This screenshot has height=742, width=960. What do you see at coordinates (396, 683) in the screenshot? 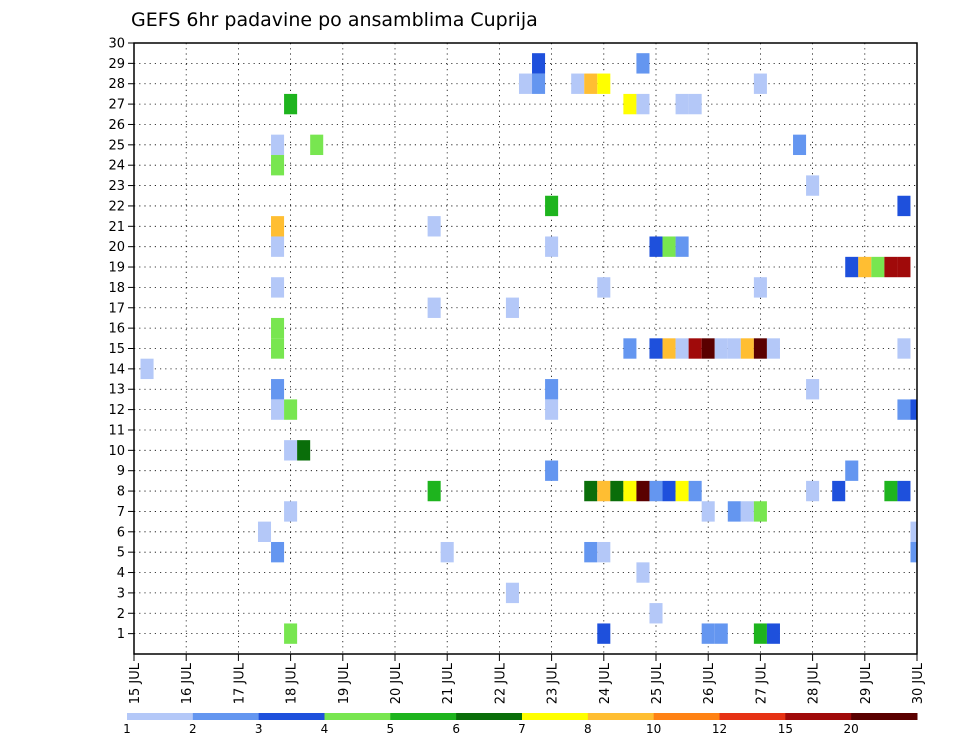
I see `x-tick-label: 20 JUL` at bounding box center [396, 683].